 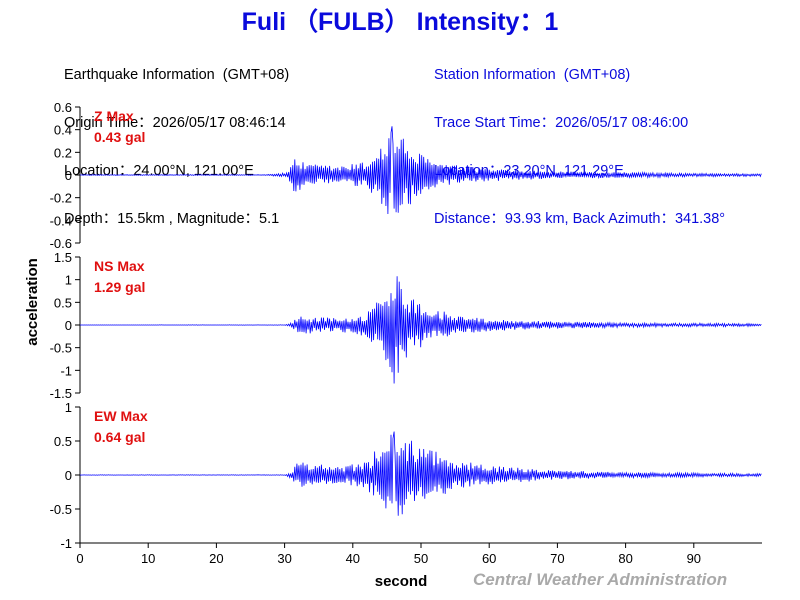 What do you see at coordinates (172, 219) in the screenshot?
I see `depth-magnitude: Depth：15.5km , Magnitude：5.1` at bounding box center [172, 219].